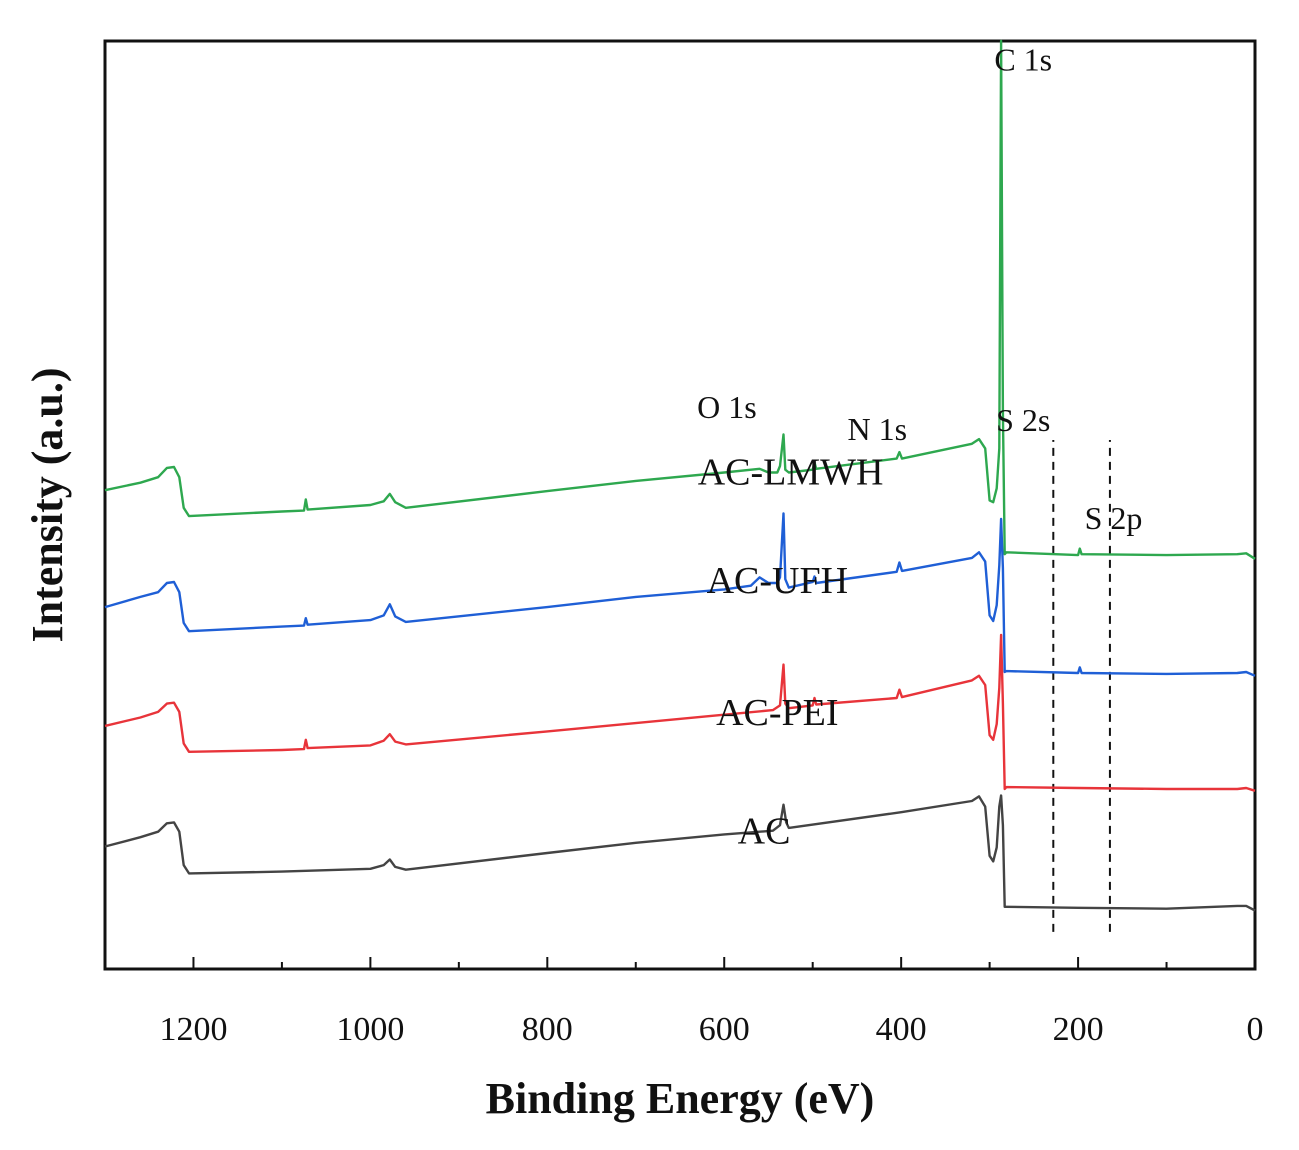 The image size is (1299, 1150). Describe the element at coordinates (777, 581) in the screenshot. I see `series-label-ac-ufh: AC-UFH` at that location.